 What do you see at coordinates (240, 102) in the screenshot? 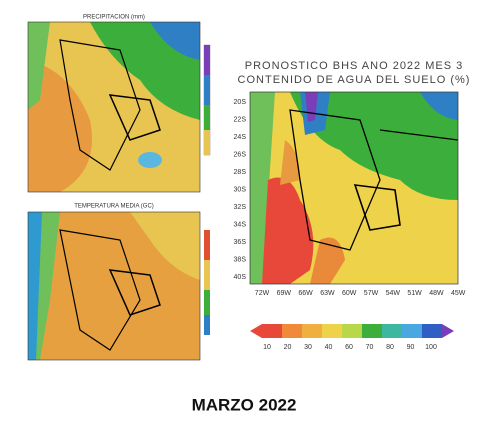
I see `lat-label: 20S` at bounding box center [240, 102].